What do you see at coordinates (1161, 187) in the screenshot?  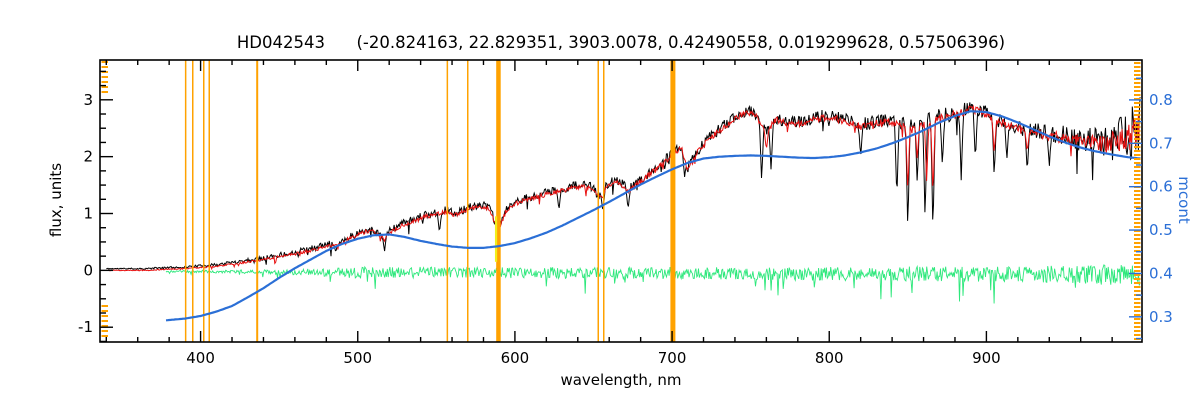 I see `y-right-tick-label: 0.6` at bounding box center [1161, 187].